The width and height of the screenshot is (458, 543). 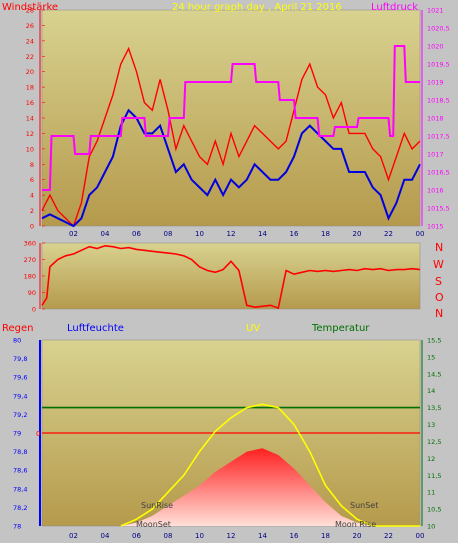 I want to click on weather-x-tick: 14, so click(x=262, y=536).